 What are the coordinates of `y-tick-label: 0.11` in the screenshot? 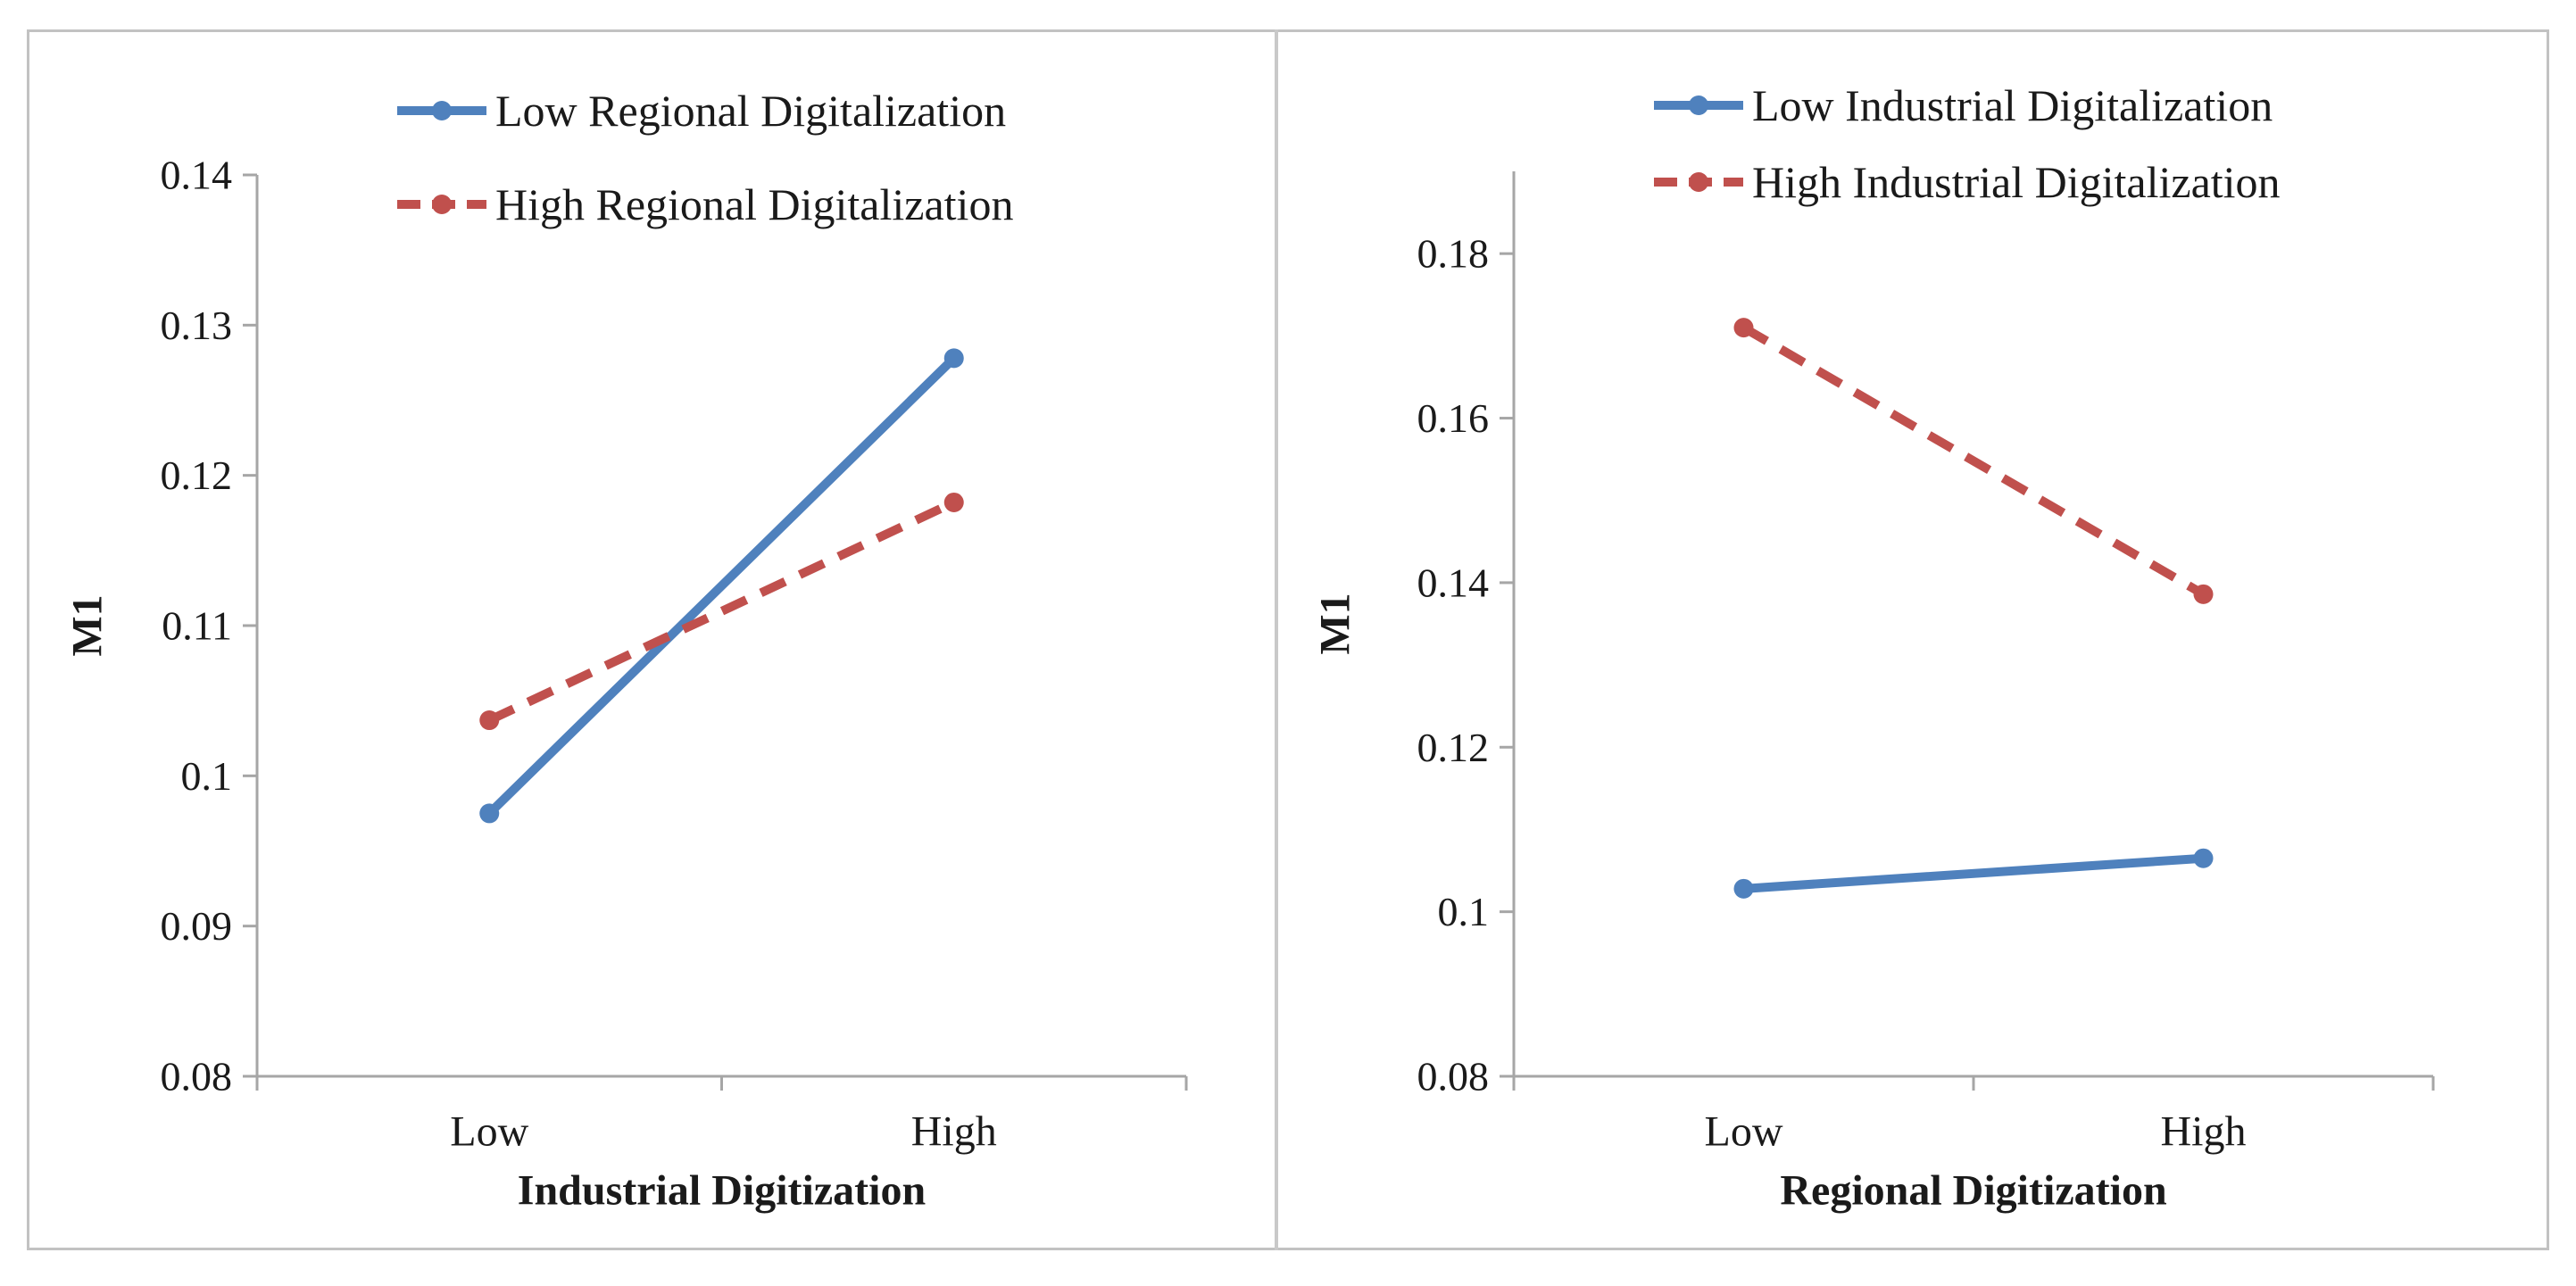 It's located at (197, 626).